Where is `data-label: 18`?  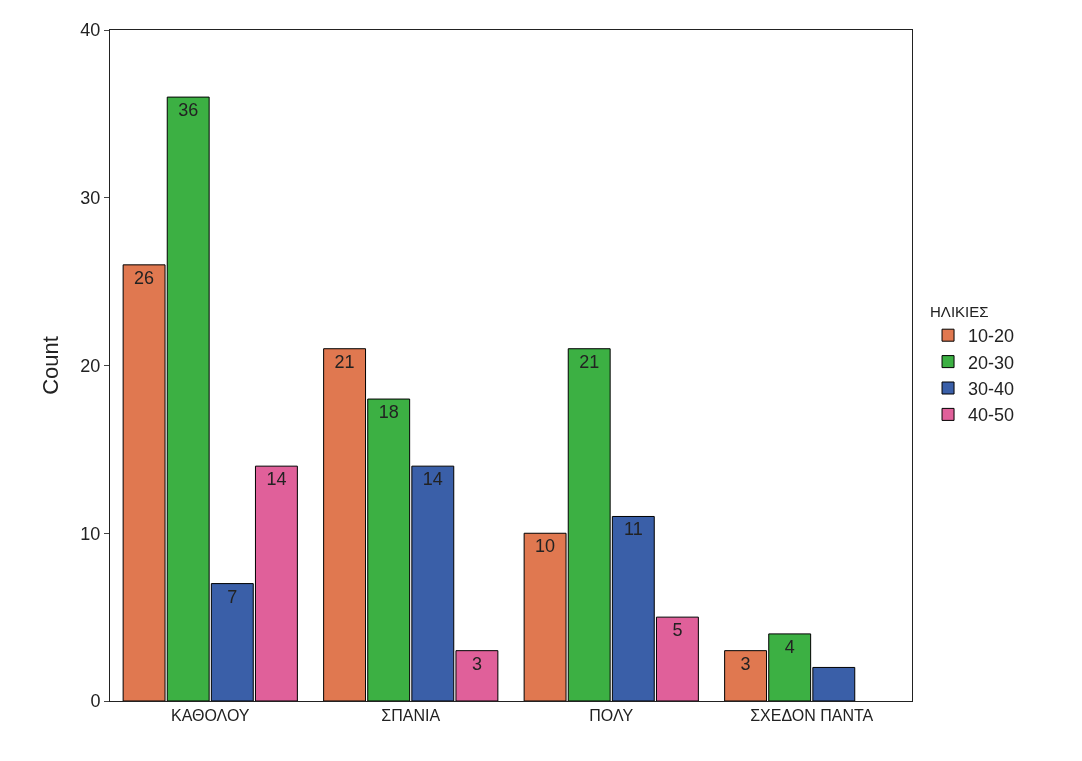 data-label: 18 is located at coordinates (388, 412).